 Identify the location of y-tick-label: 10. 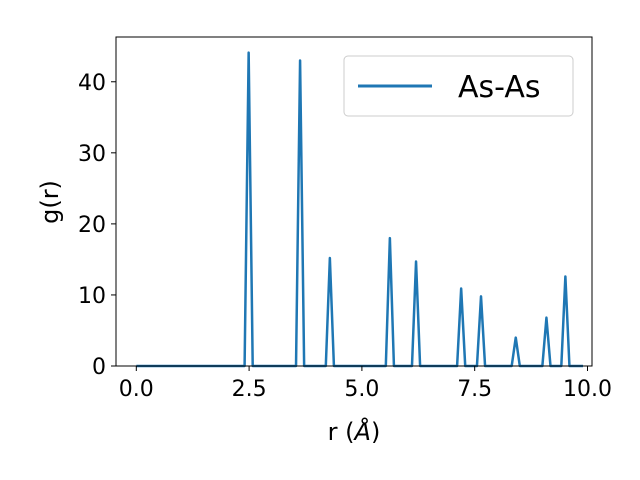
(92, 296).